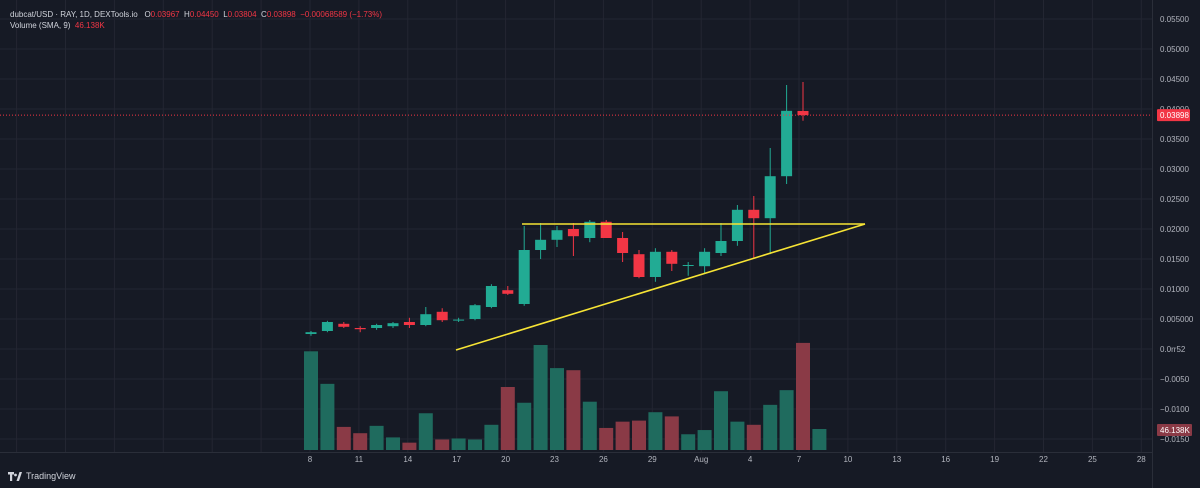 Image resolution: width=1200 pixels, height=488 pixels. I want to click on x-tick-label: 22, so click(1043, 459).